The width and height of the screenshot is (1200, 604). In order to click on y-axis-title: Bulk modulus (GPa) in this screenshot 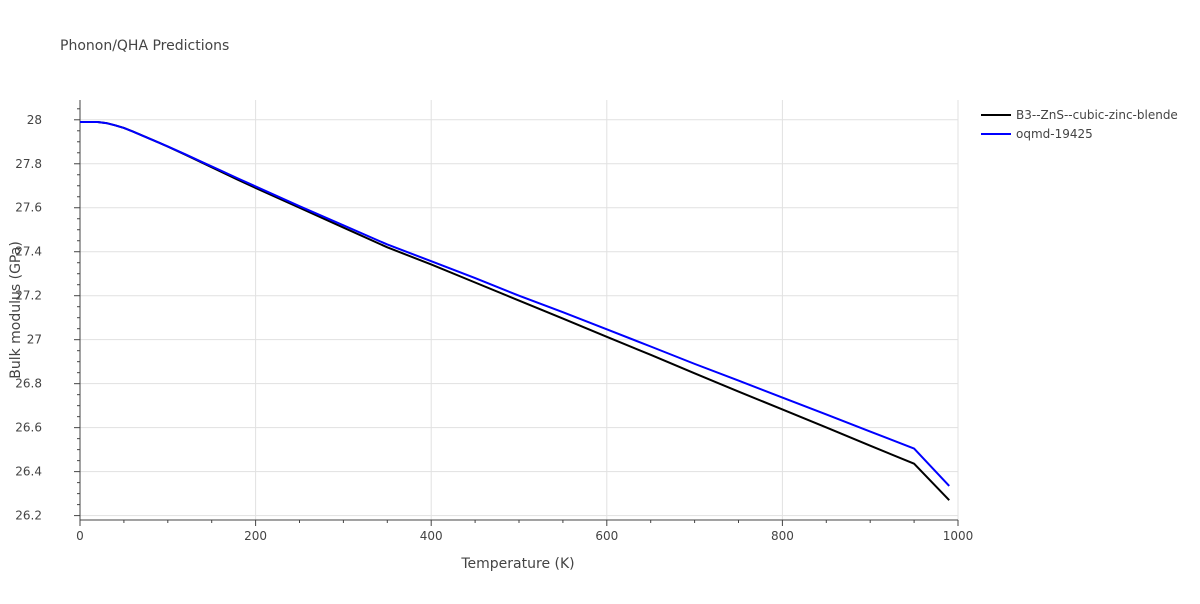, I will do `click(16, 310)`.